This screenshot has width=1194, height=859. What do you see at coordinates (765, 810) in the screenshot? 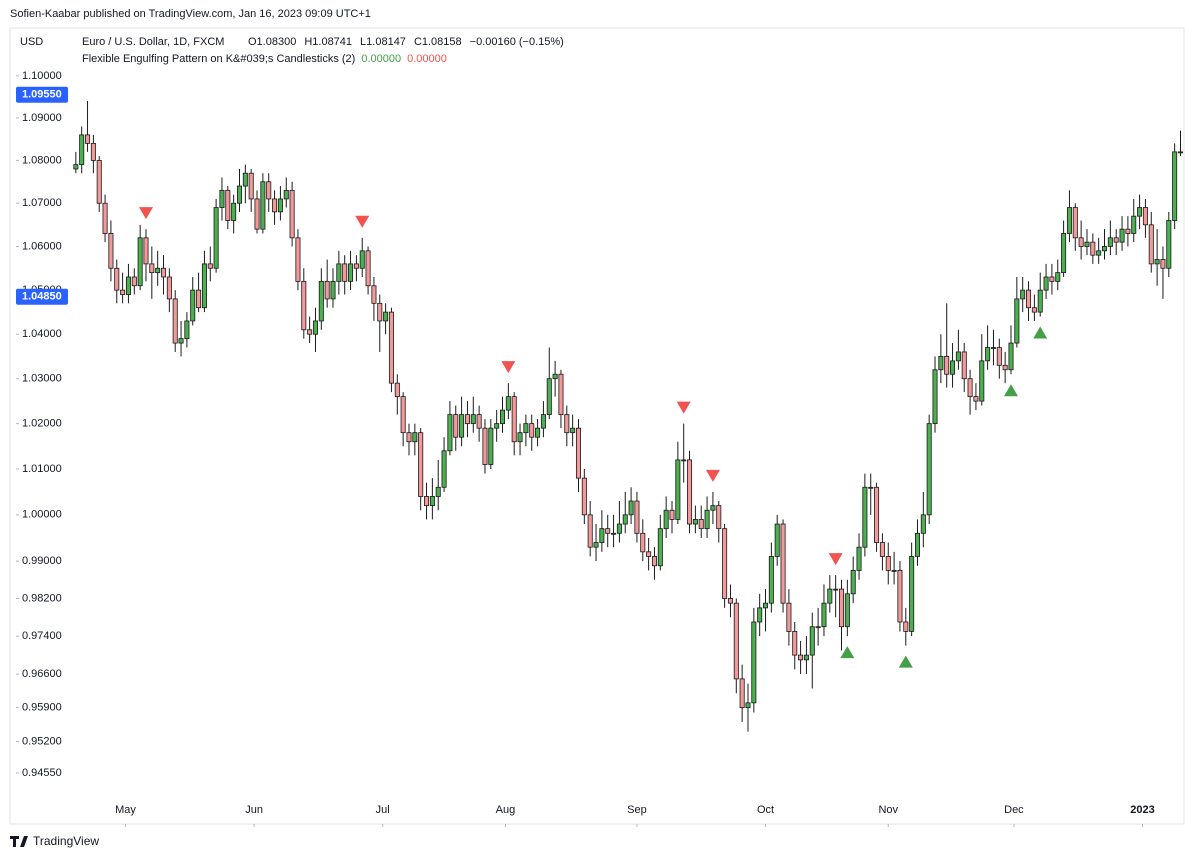
I see `x-tick-label: Oct` at bounding box center [765, 810].